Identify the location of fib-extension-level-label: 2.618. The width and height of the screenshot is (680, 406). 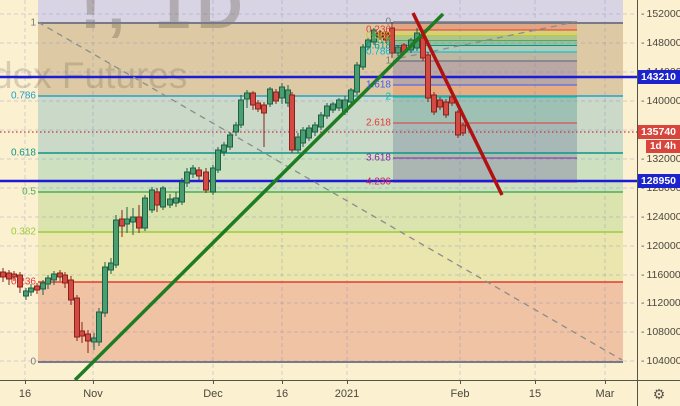
(378, 123).